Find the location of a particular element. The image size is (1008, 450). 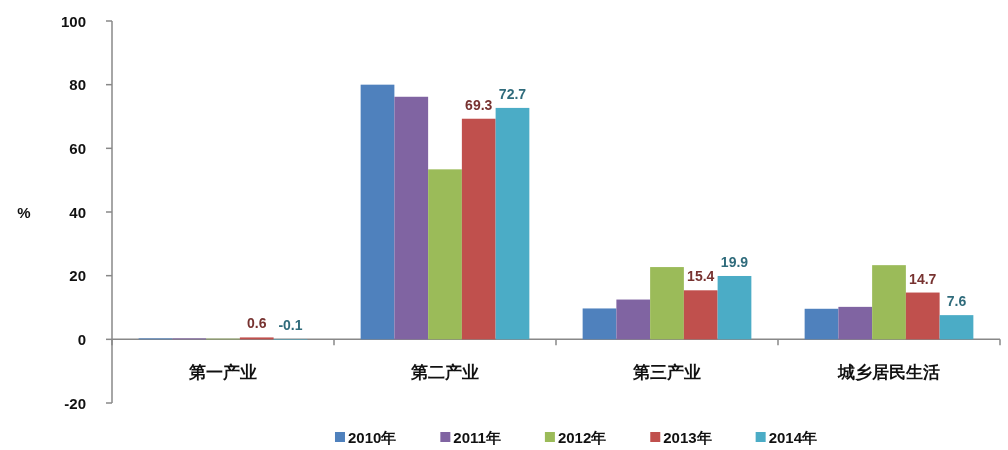

x-tick-label: 第二产业 is located at coordinates (444, 372).